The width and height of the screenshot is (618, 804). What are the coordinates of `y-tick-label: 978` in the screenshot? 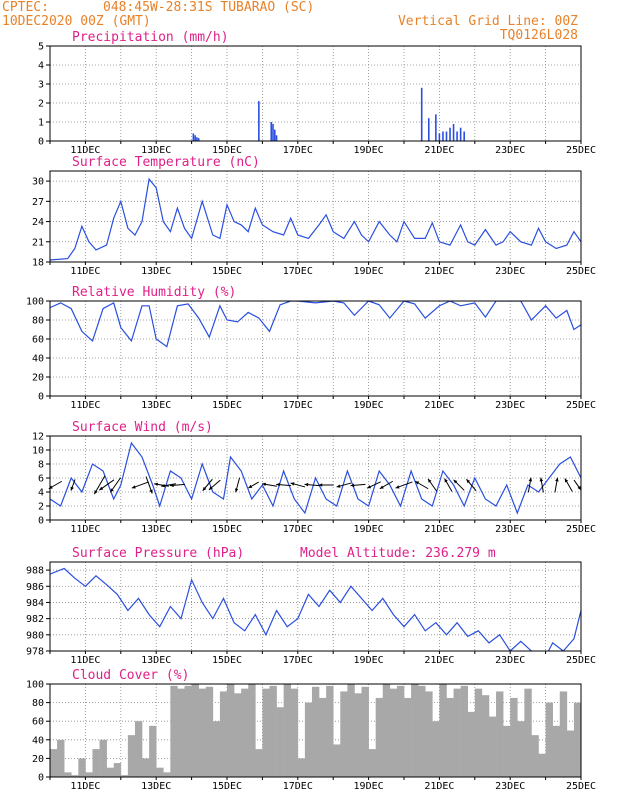 It's located at (35, 652).